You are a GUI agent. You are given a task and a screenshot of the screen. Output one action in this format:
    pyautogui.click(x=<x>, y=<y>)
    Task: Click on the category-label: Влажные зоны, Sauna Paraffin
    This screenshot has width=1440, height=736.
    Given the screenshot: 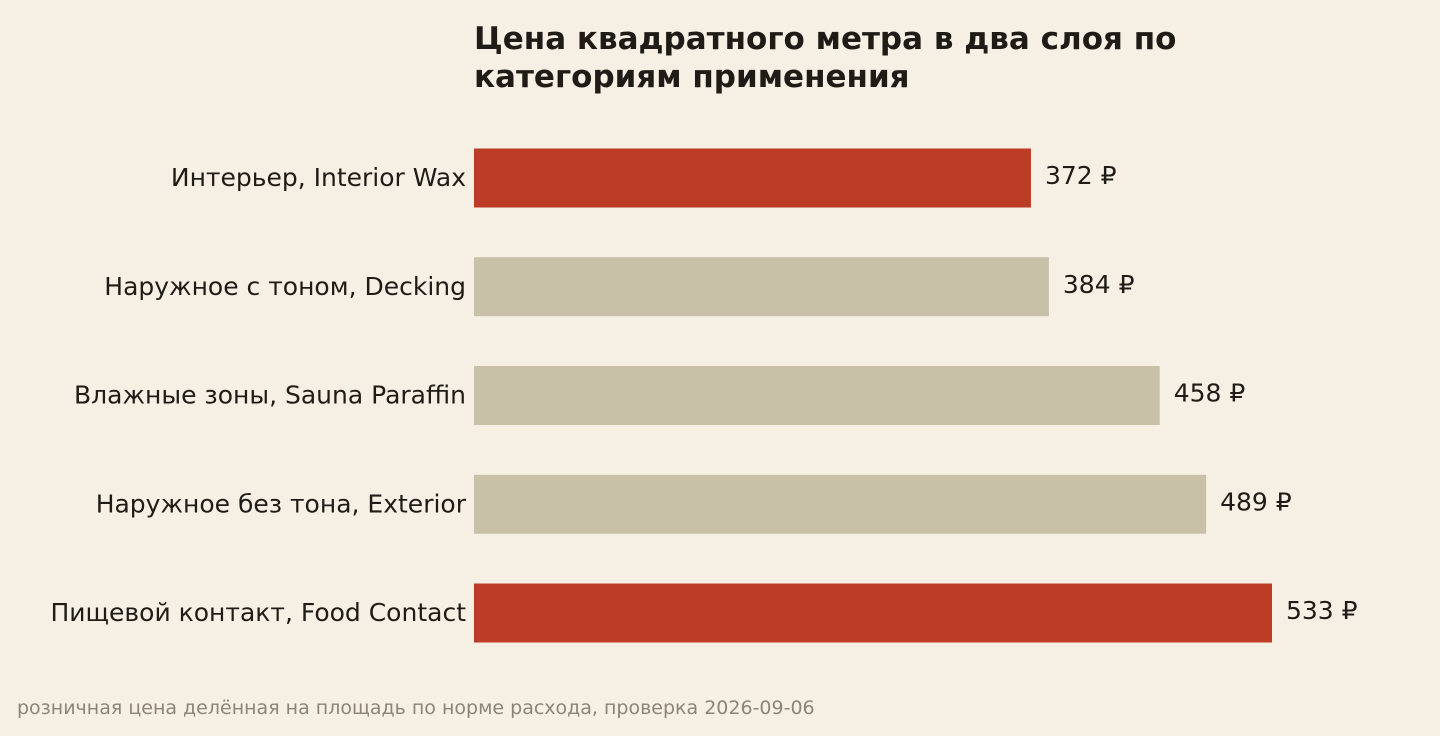 What is the action you would take?
    pyautogui.click(x=270, y=395)
    